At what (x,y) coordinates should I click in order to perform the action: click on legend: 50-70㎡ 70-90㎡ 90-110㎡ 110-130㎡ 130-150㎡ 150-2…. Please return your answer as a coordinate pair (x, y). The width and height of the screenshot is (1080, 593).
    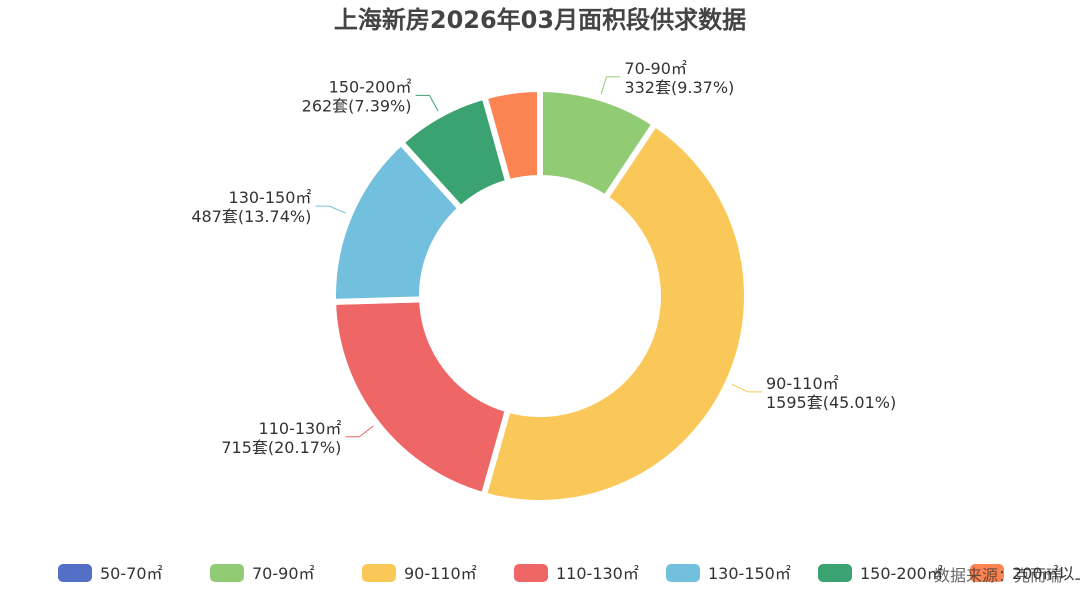
    Looking at the image, I should click on (569, 573).